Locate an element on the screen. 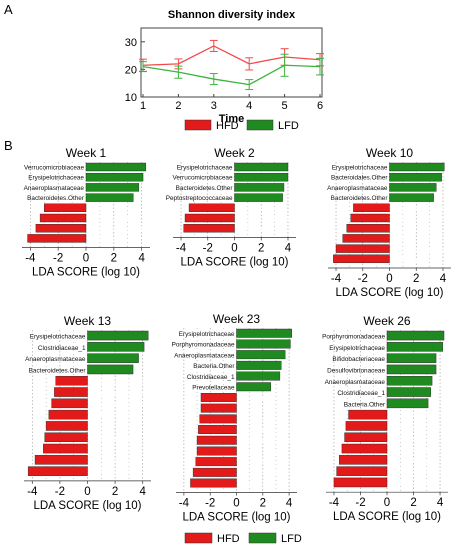  bar-label: Bacteroidales.Other is located at coordinates (359, 178).